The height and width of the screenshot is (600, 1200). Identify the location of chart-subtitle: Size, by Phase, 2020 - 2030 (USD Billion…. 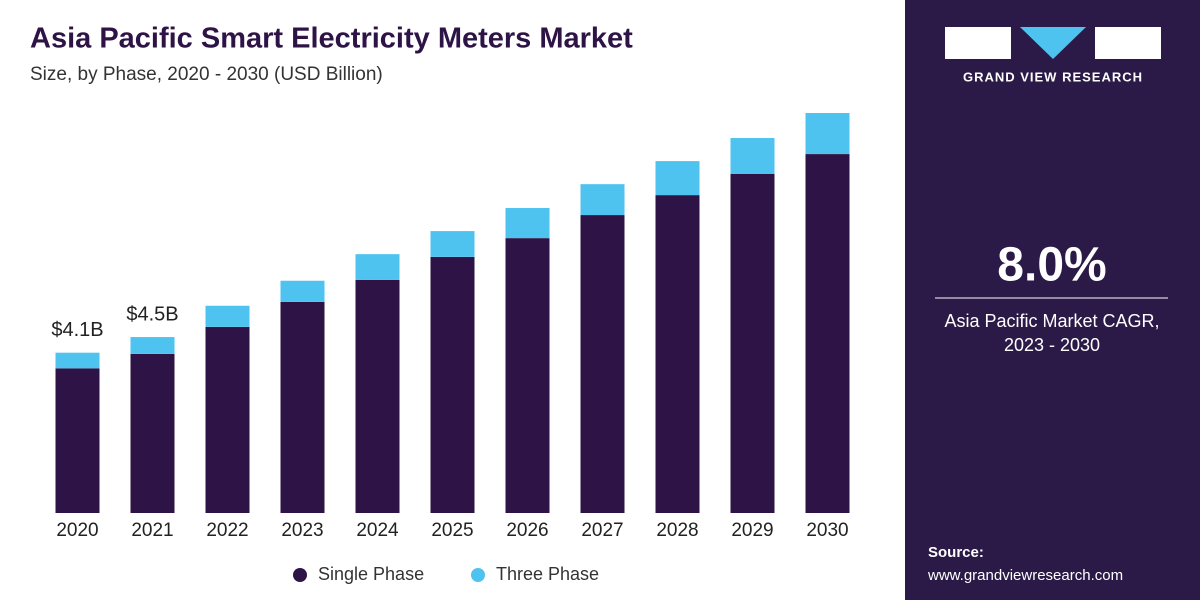
(206, 74).